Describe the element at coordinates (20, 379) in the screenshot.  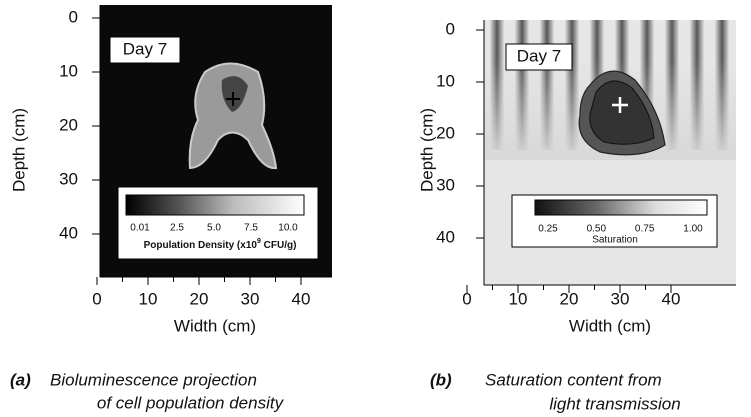
I see `caption-tag: (a)` at that location.